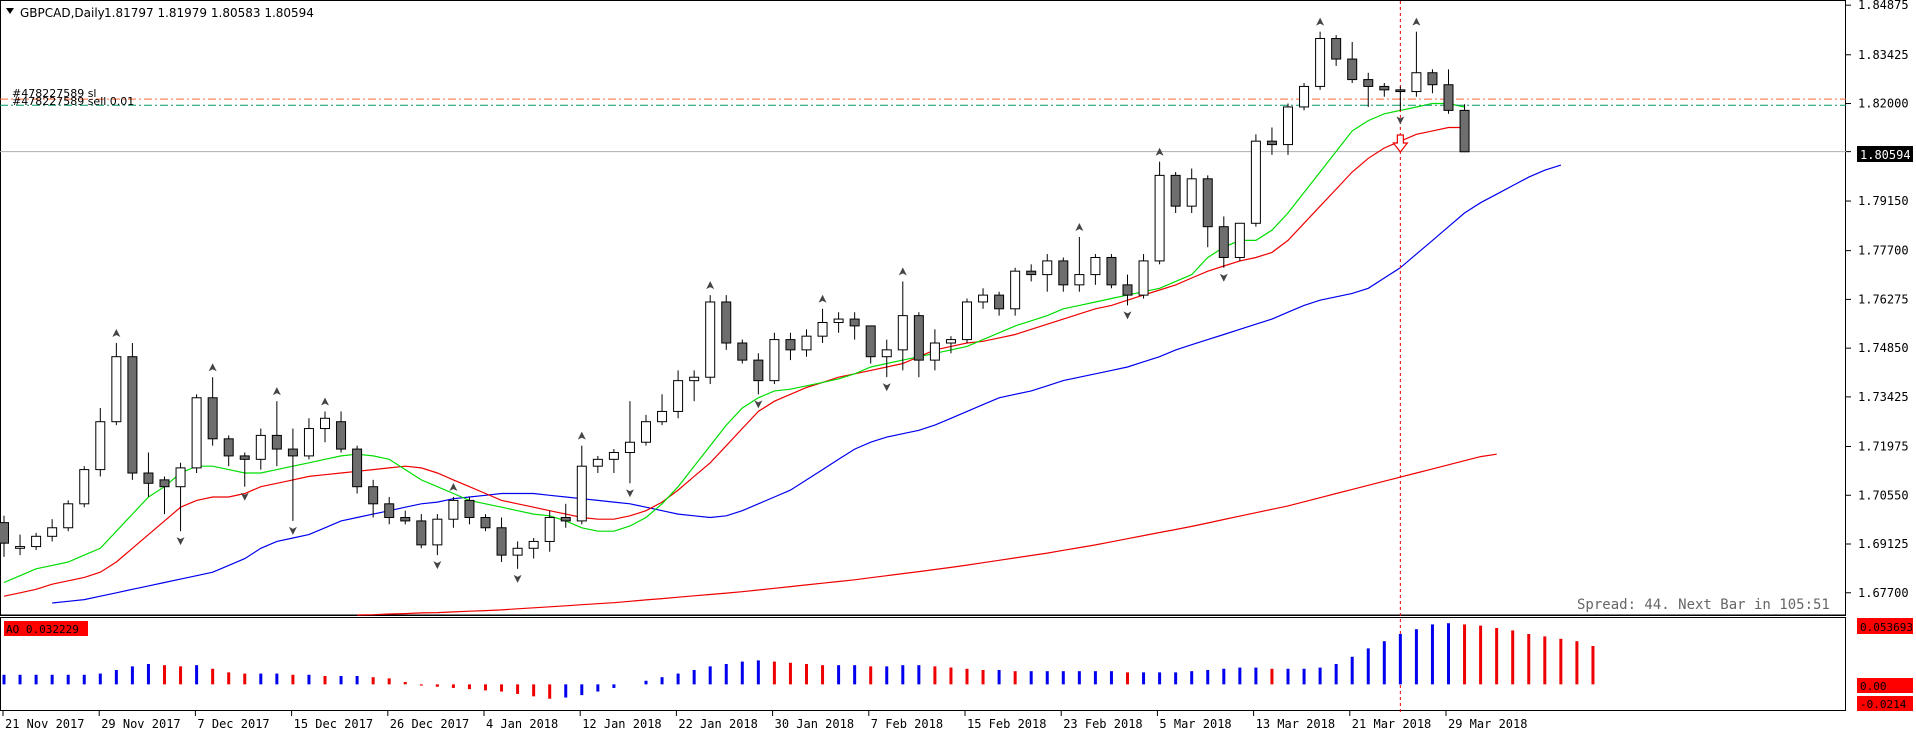  I want to click on ao-max-label-bg, so click(1885, 626).